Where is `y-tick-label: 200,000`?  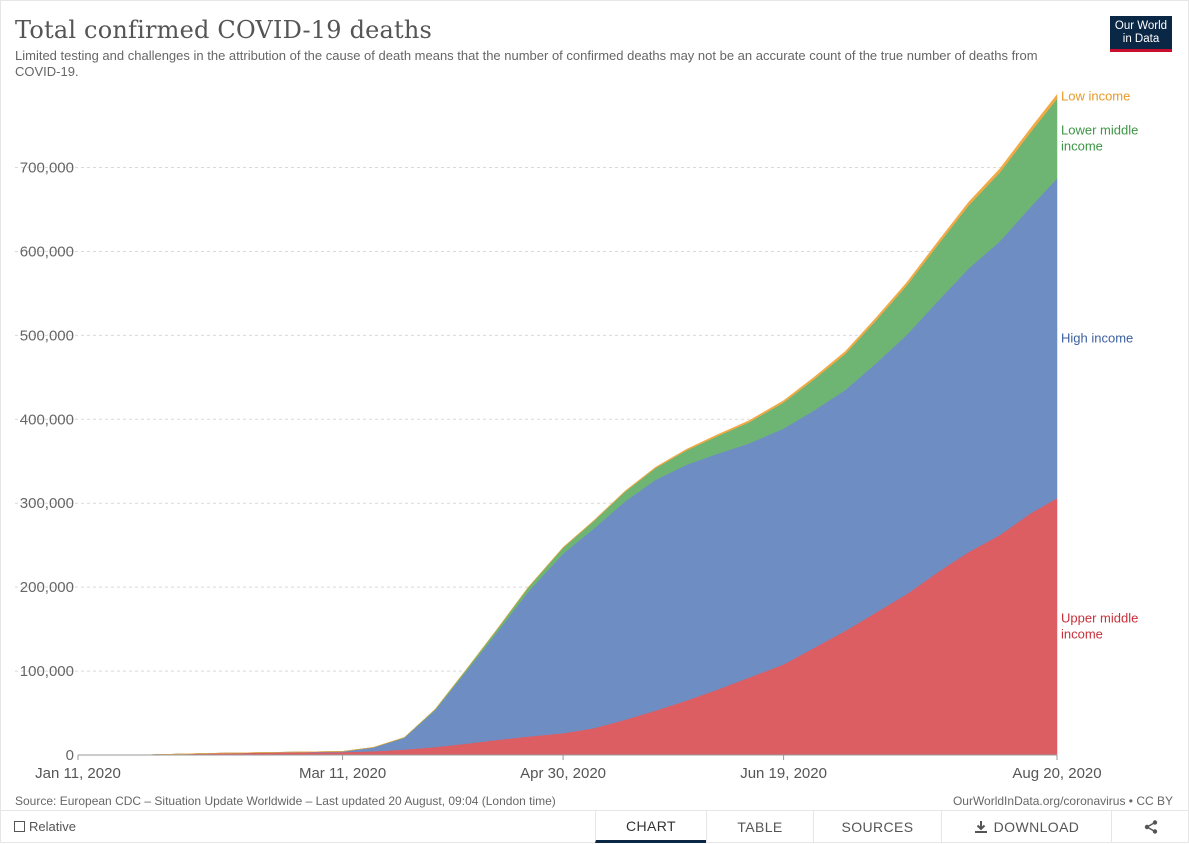
y-tick-label: 200,000 is located at coordinates (47, 587).